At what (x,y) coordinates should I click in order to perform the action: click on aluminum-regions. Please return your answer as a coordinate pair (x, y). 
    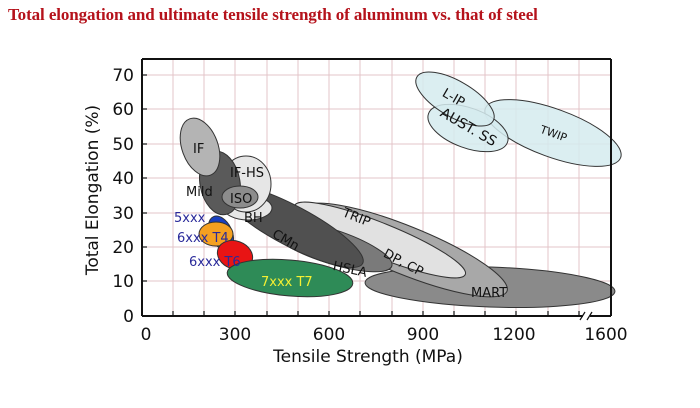
    Looking at the image, I should click on (276, 256).